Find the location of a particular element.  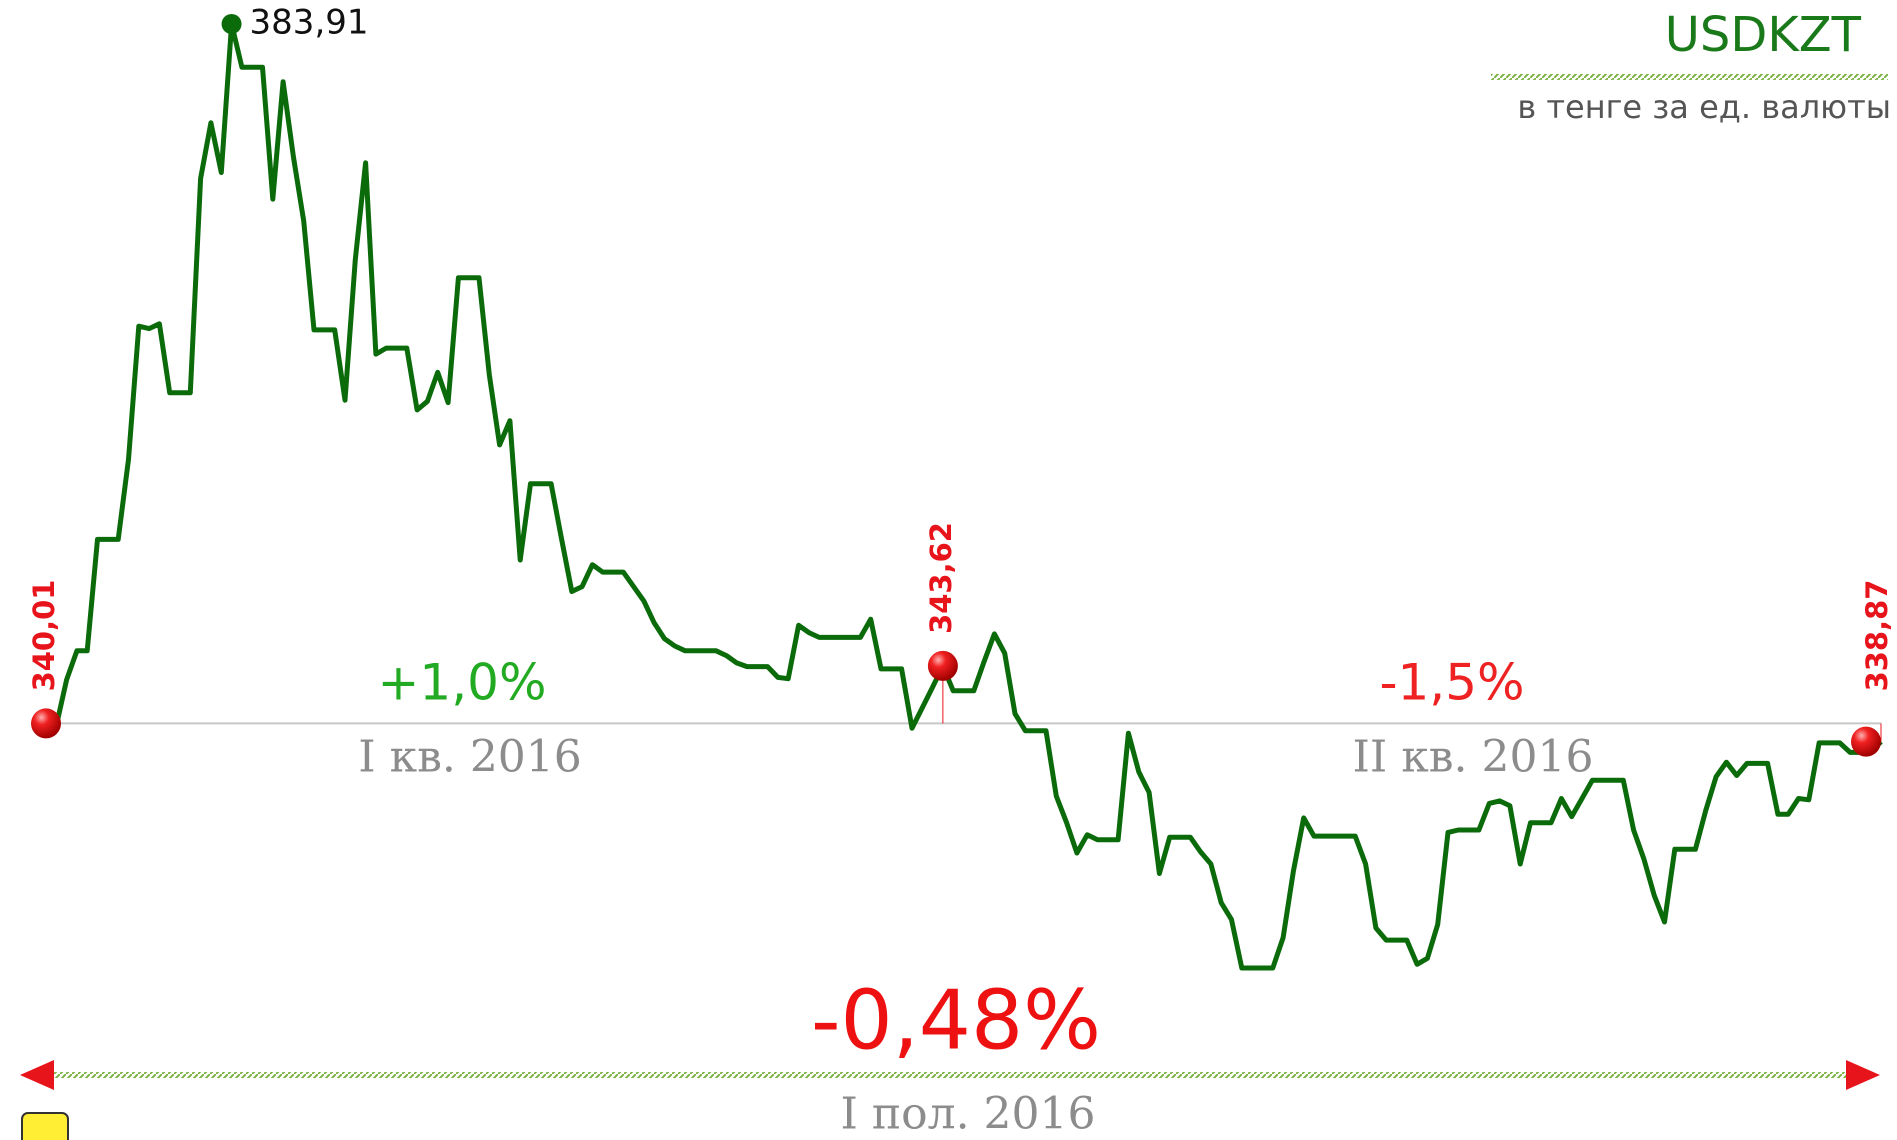

half-label: I пол. 2016 is located at coordinates (967, 1114).